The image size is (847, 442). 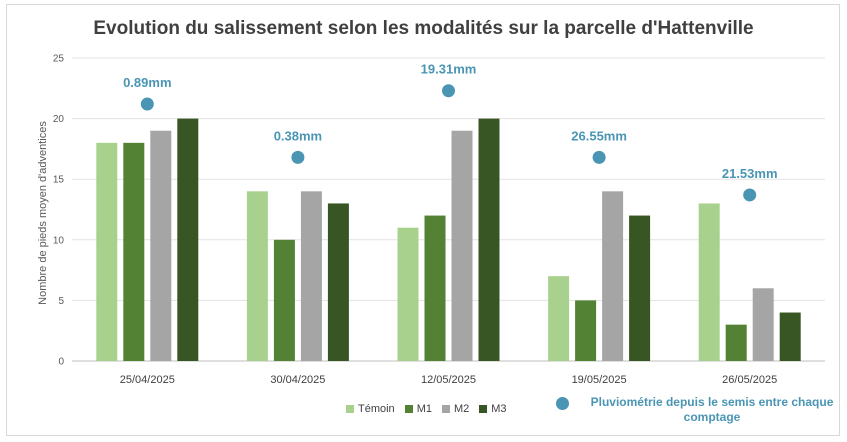 I want to click on legend-label-m3: M3, so click(x=499, y=409).